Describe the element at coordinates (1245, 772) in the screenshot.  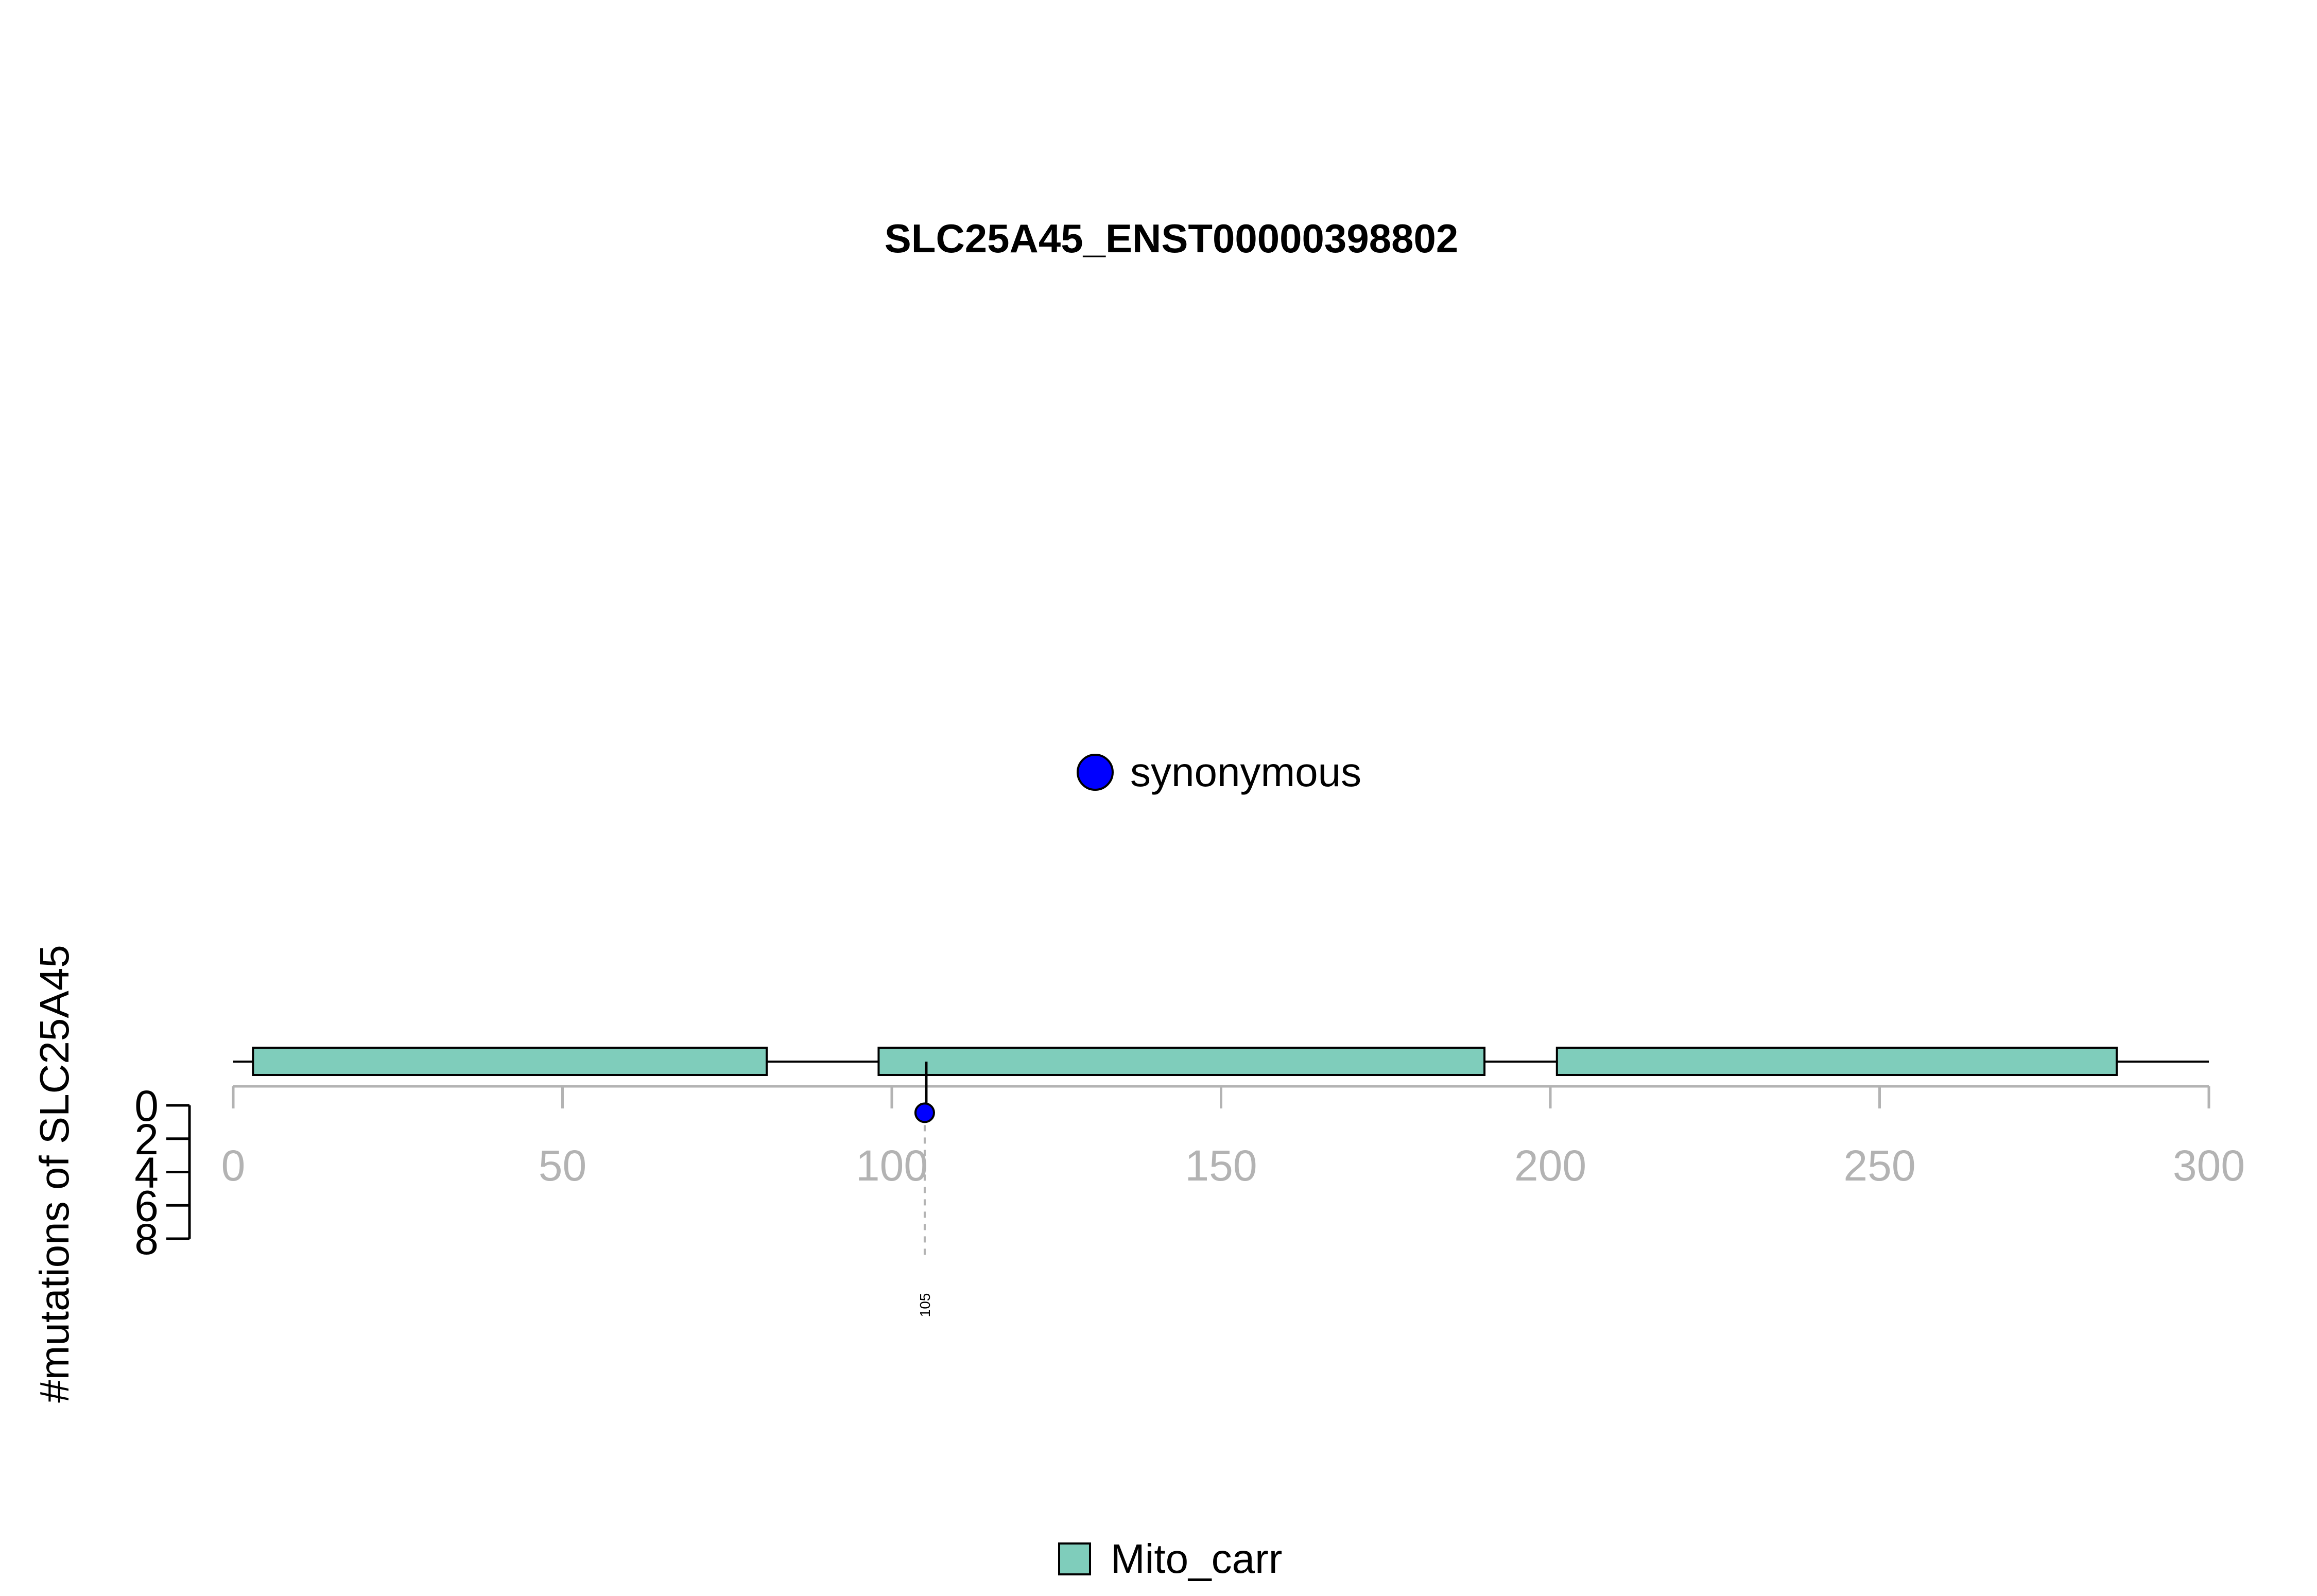
I see `legend-synonymous-label: synonymous` at that location.